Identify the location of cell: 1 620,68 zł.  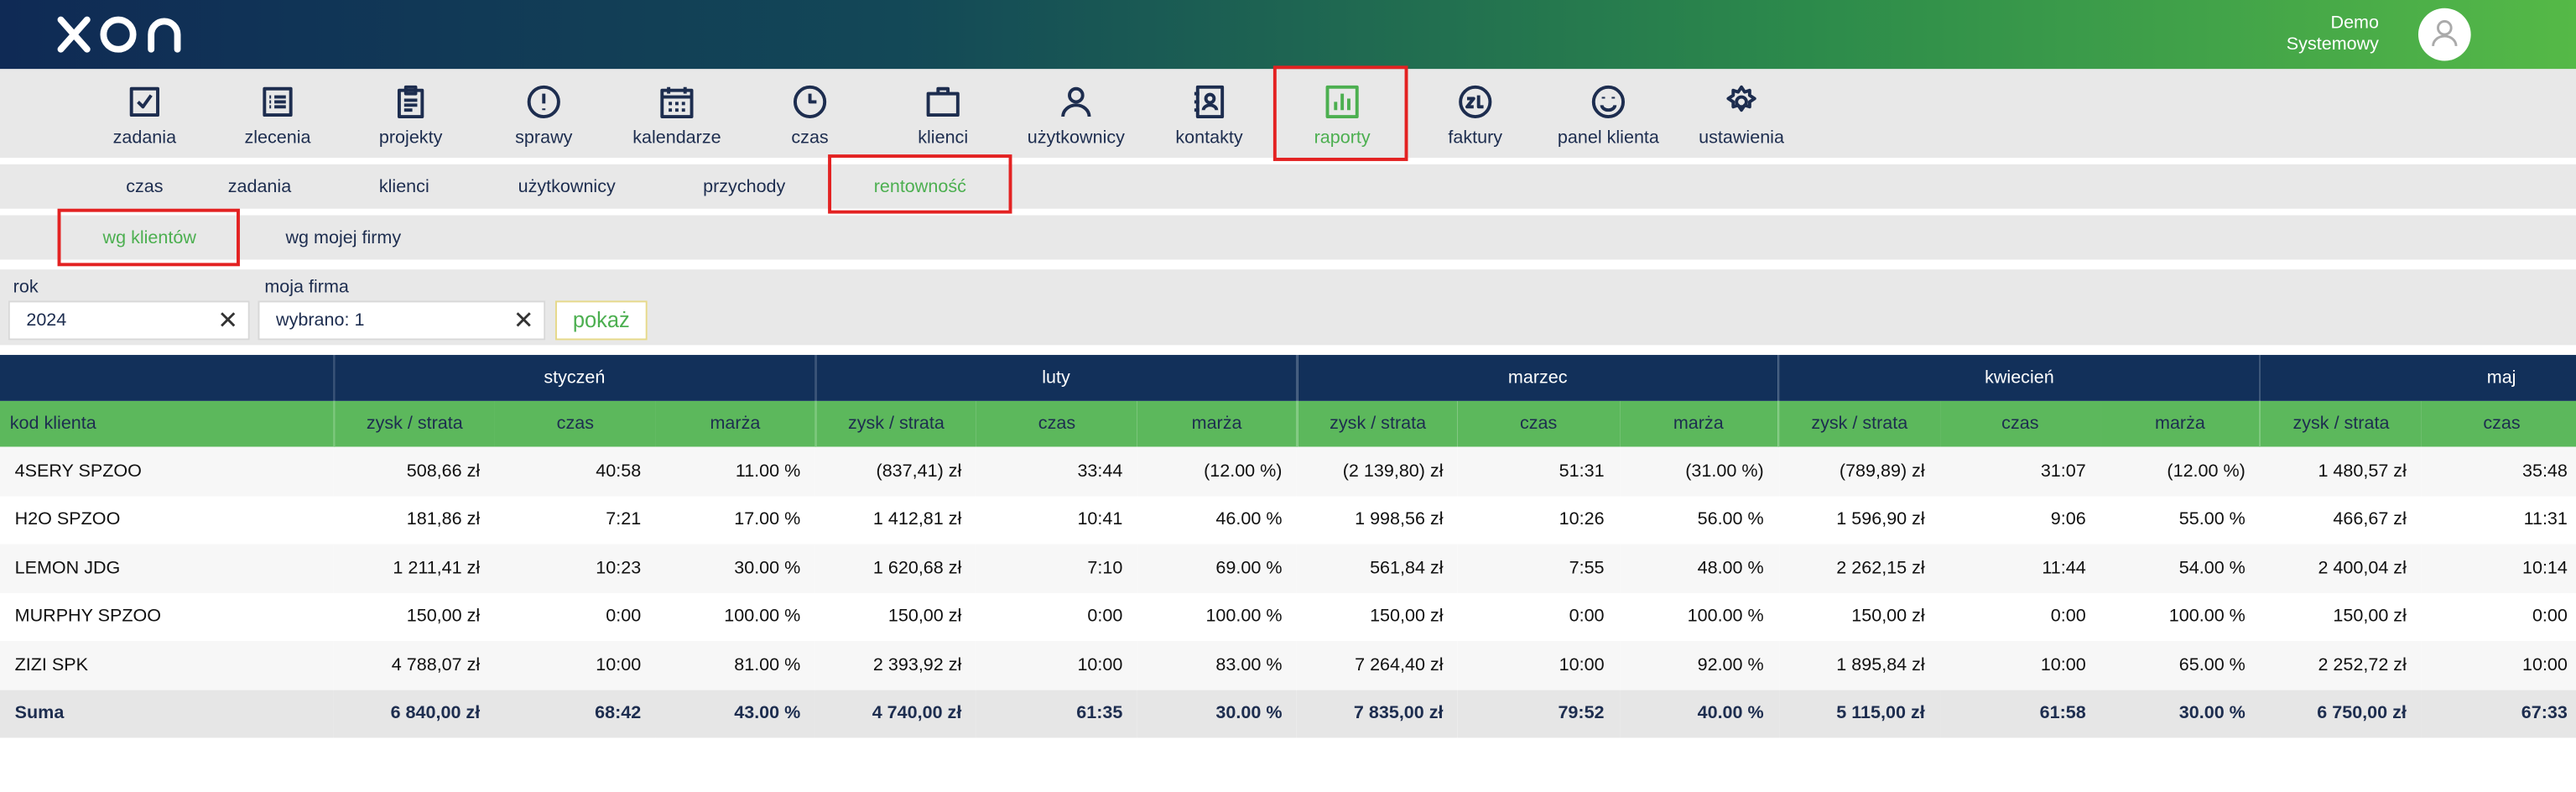
(895, 568).